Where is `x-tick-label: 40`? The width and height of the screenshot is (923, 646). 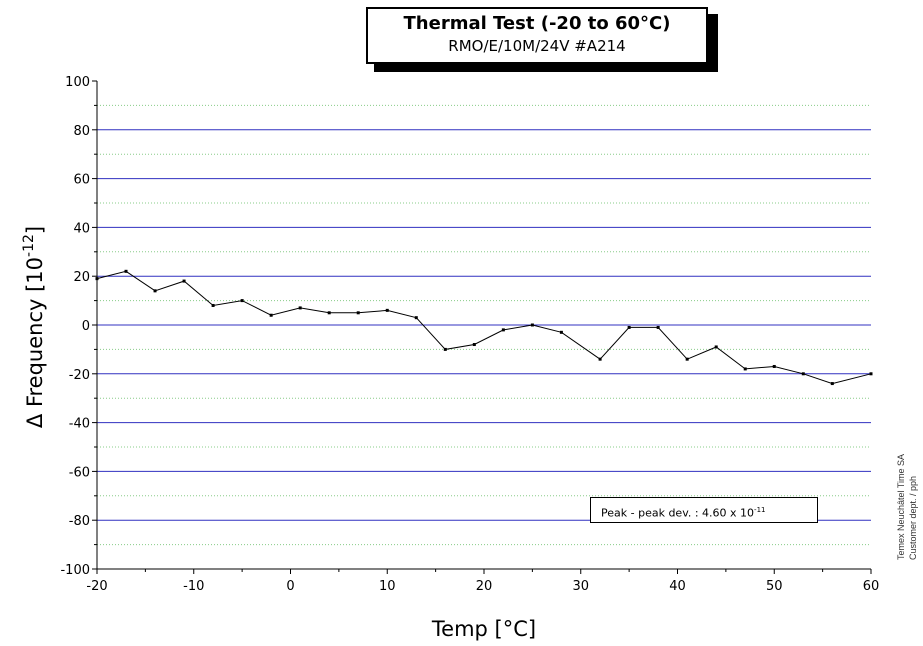
x-tick-label: 40 is located at coordinates (677, 586).